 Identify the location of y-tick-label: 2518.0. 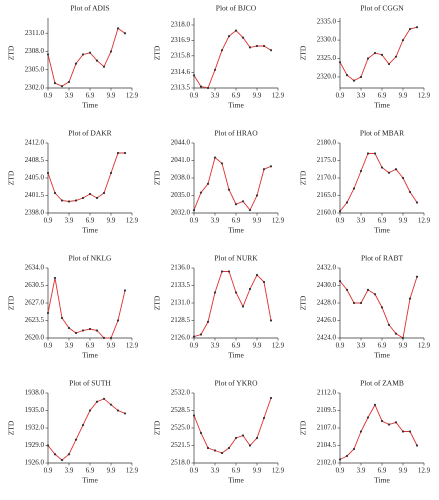
(181, 463).